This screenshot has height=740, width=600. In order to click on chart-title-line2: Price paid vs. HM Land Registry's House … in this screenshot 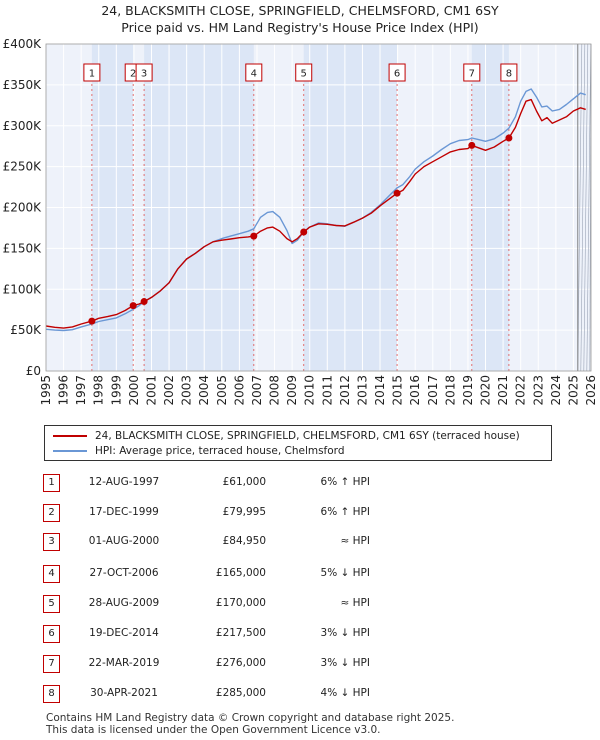, I will do `click(300, 27)`.